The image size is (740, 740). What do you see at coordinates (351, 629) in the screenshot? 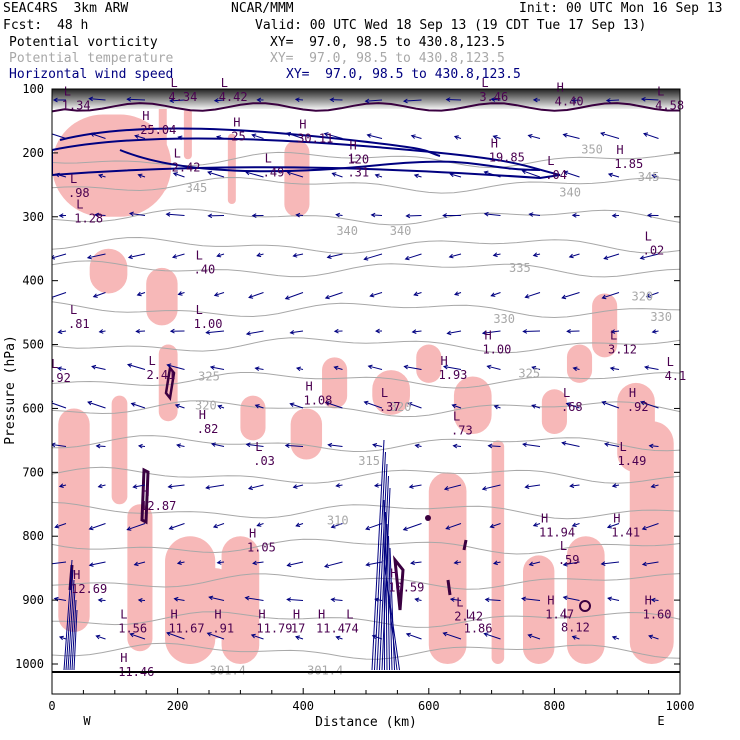
I see `extremum-value: 74` at bounding box center [351, 629].